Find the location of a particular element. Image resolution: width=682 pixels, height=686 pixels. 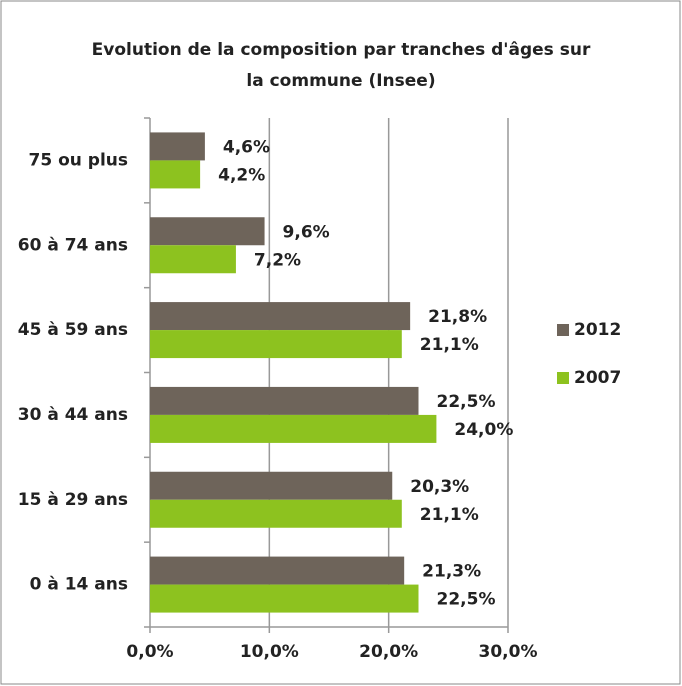

y-tick-label: 15 à 29 ans is located at coordinates (73, 500).